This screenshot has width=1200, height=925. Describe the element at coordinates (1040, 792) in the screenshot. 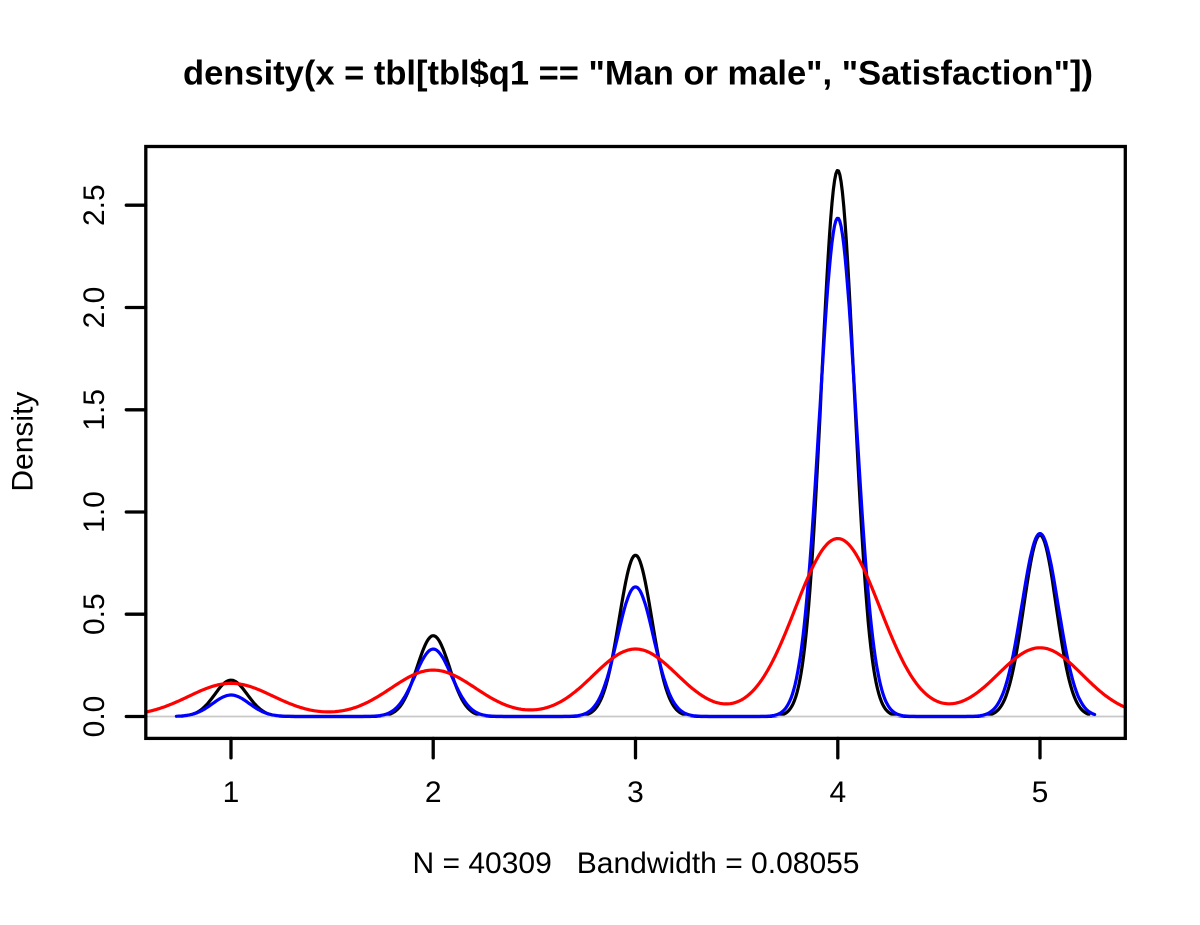

I see `svg-text: 5` at that location.